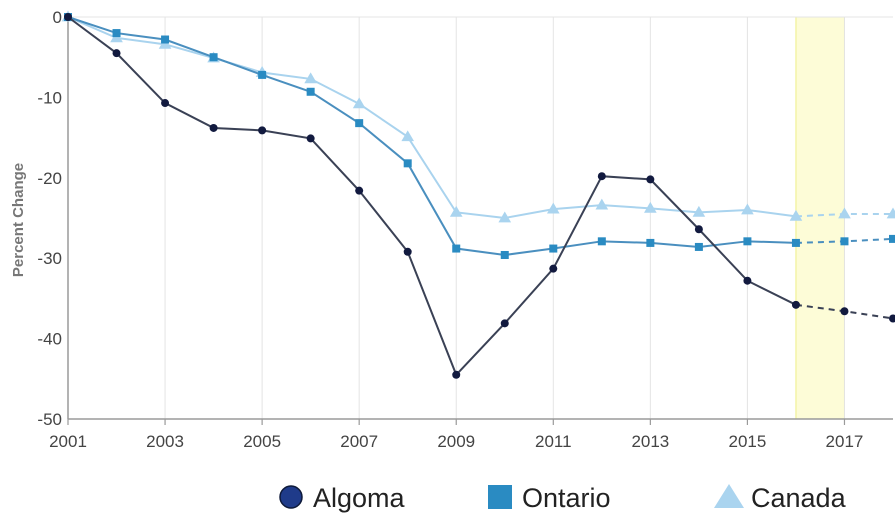 This screenshot has width=895, height=519. Describe the element at coordinates (747, 209) in the screenshot. I see `point-canada-2015` at that location.